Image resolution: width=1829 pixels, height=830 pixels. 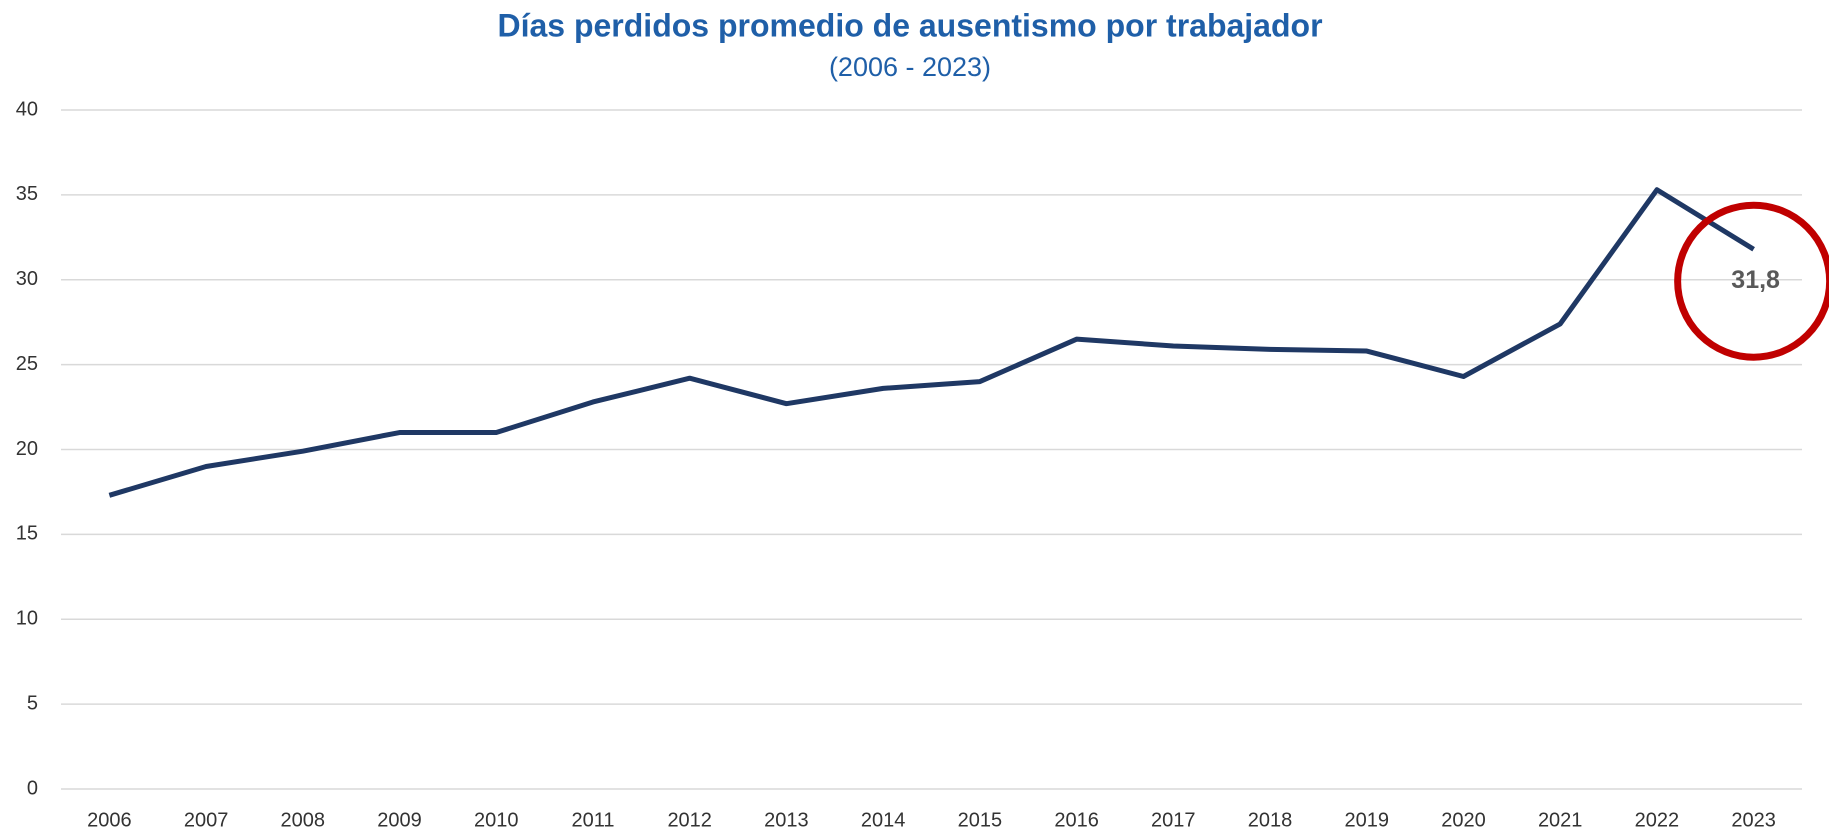 I want to click on y-tick-label: 30, so click(x=27, y=279).